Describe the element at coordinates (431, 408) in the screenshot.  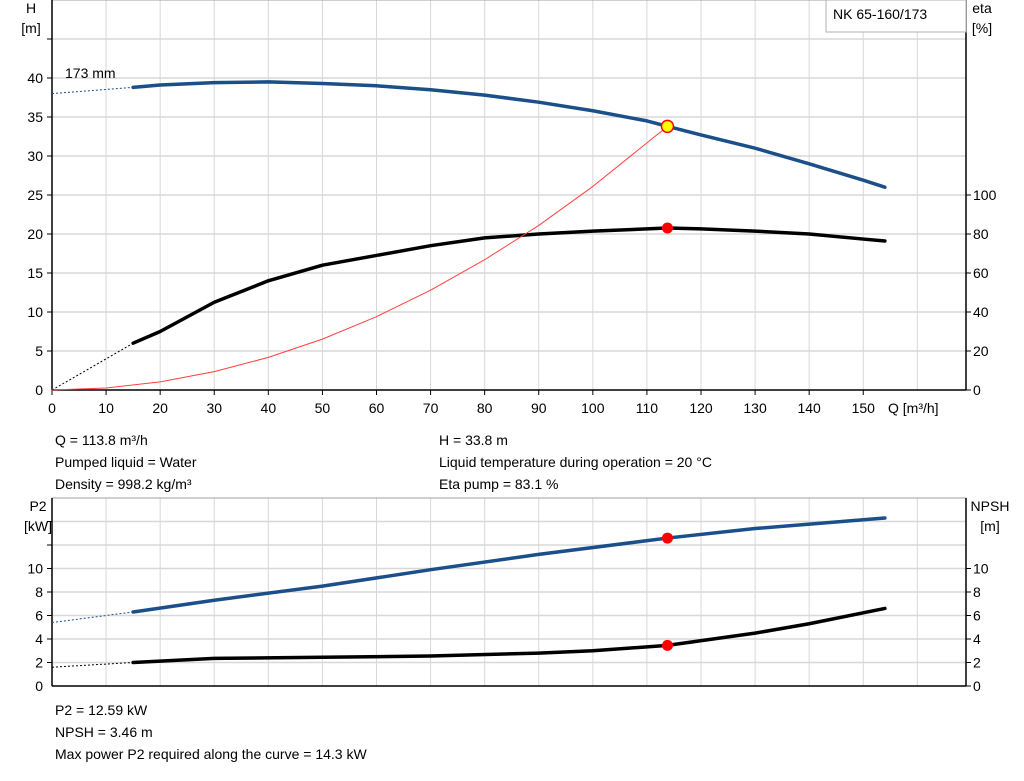
I see `x-tick-label: 70` at that location.